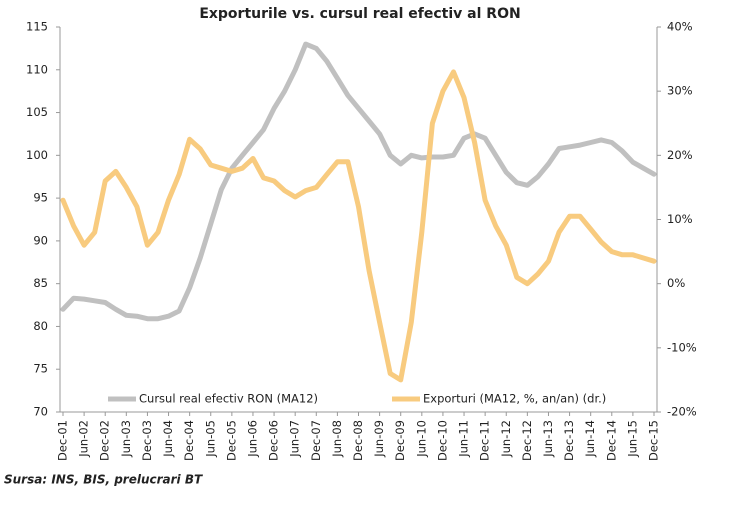 This screenshot has width=729, height=506. What do you see at coordinates (548, 439) in the screenshot?
I see `x-tick-label: Jun-13` at bounding box center [548, 439].